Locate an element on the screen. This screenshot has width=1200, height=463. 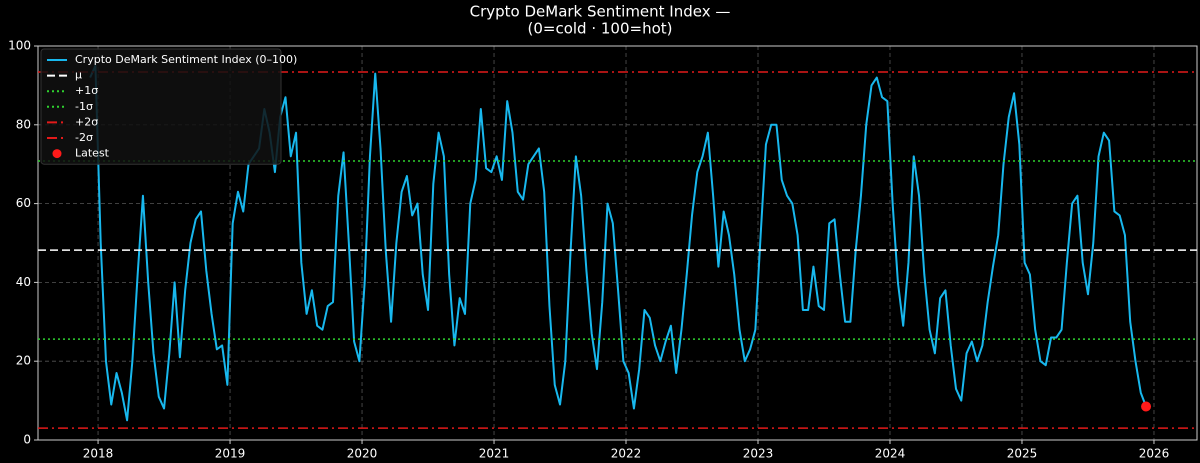
y-tick-label: 0 is located at coordinates (27, 440).